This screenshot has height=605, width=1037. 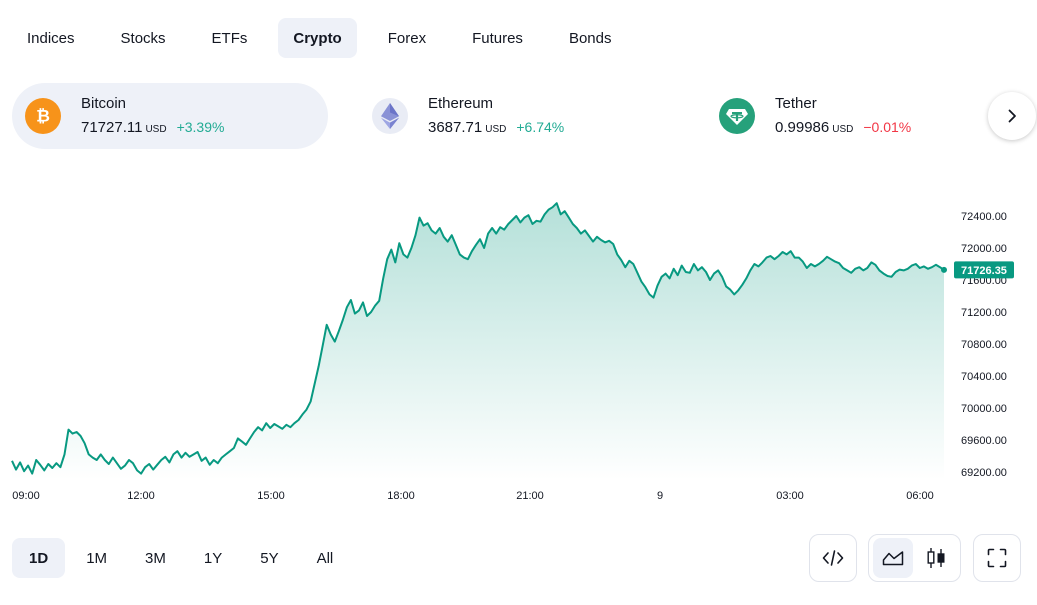 I want to click on last-price-label: 71726.35, so click(x=984, y=271).